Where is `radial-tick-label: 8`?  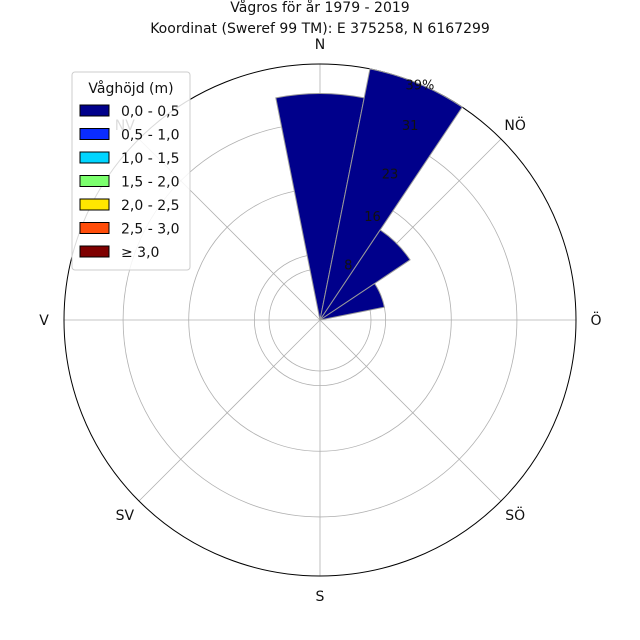
radial-tick-label: 8 is located at coordinates (348, 265).